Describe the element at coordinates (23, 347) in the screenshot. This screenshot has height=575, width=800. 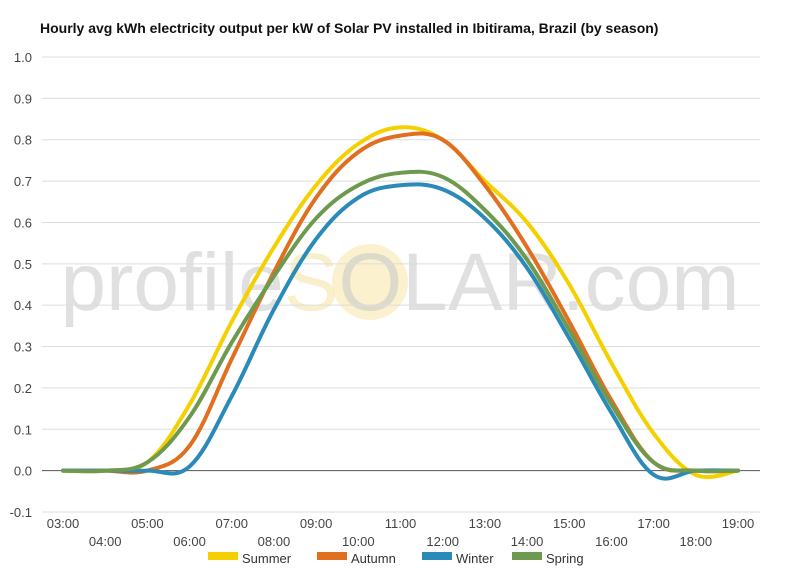
I see `y-tick-label: 0.3` at that location.